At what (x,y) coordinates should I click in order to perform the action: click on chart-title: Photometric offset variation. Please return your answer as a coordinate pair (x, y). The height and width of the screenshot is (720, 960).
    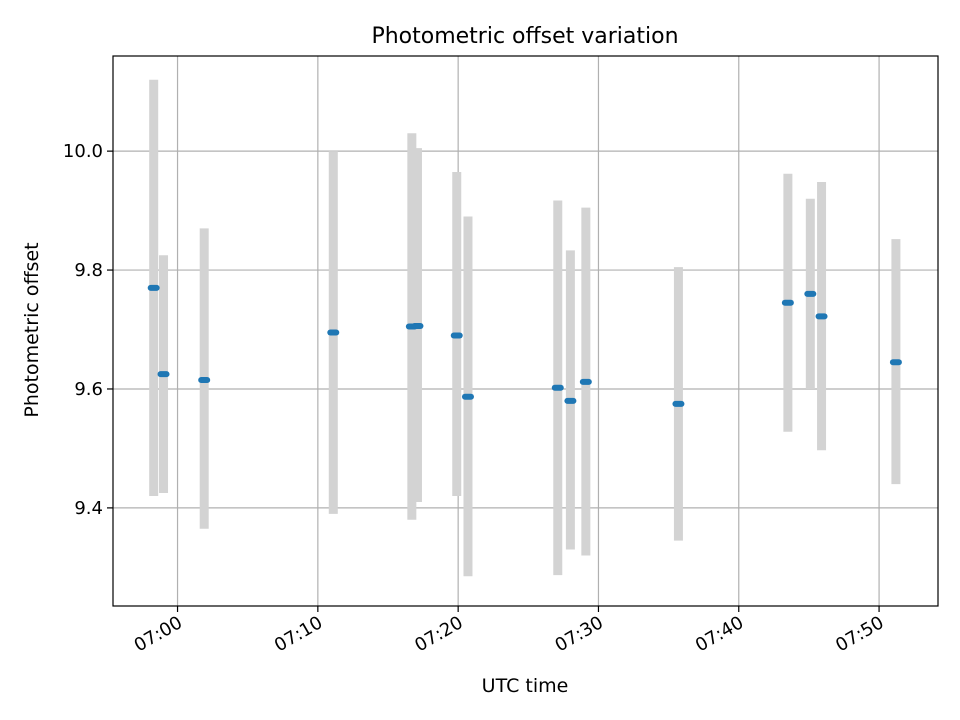
    Looking at the image, I should click on (524, 36).